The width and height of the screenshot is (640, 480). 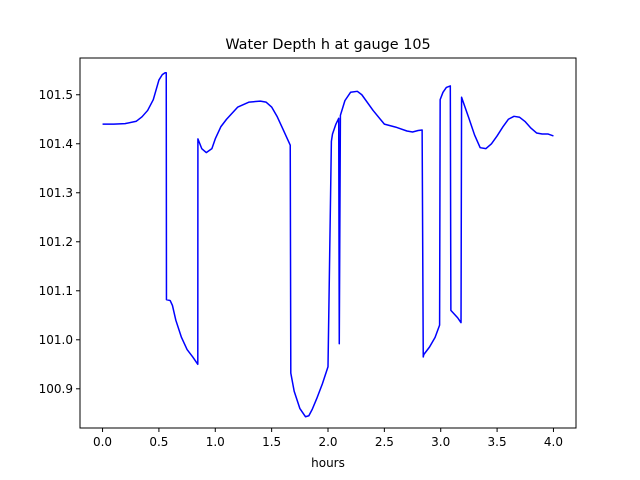 What do you see at coordinates (56, 291) in the screenshot?
I see `y-tick-label: 101.1` at bounding box center [56, 291].